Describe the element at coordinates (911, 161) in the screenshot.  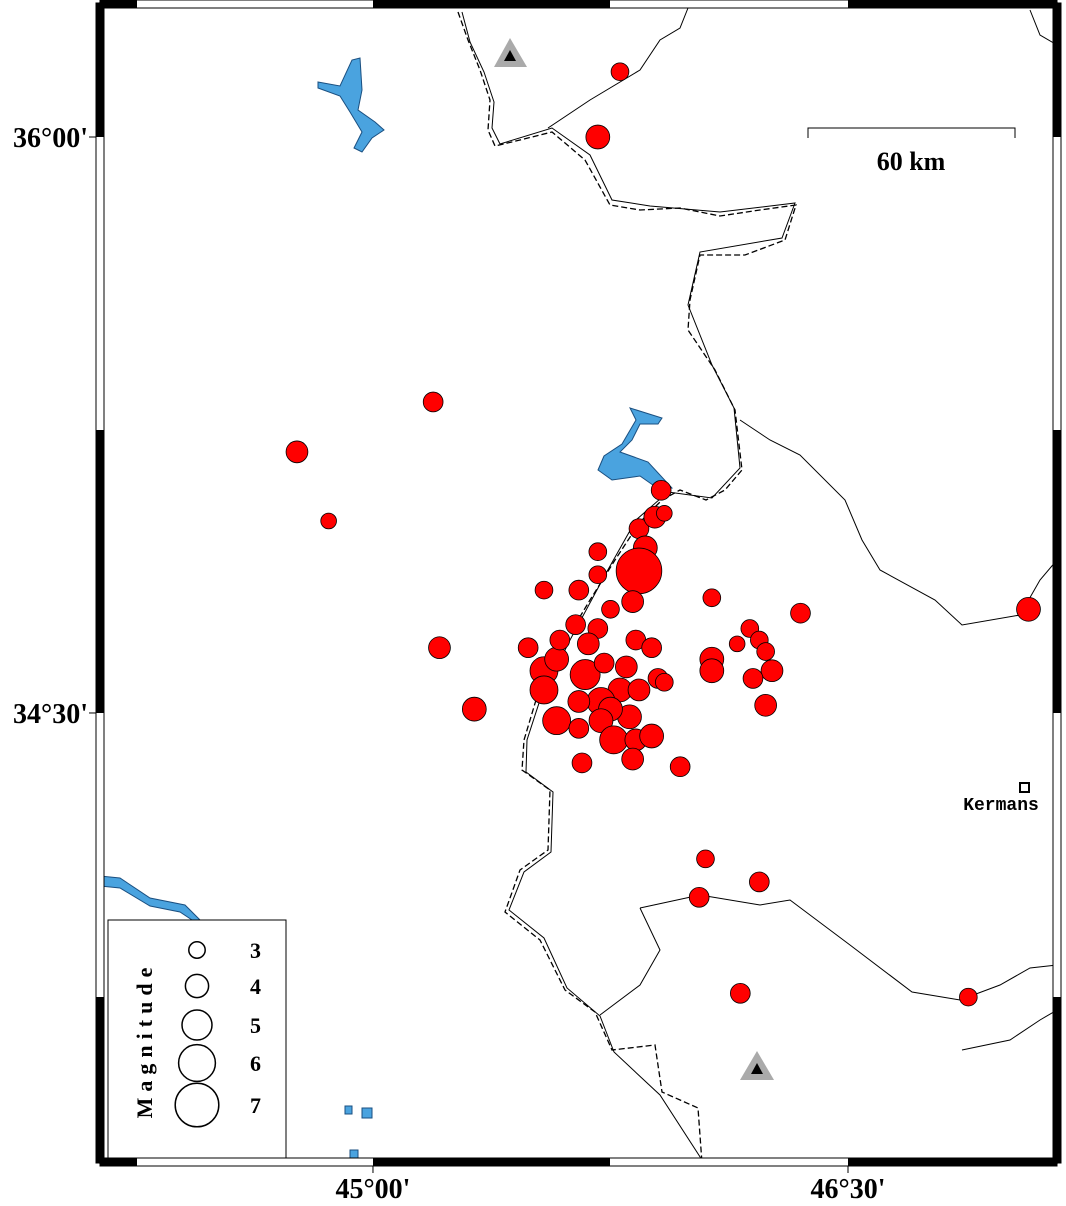
I see `scale-label: 60 km` at that location.